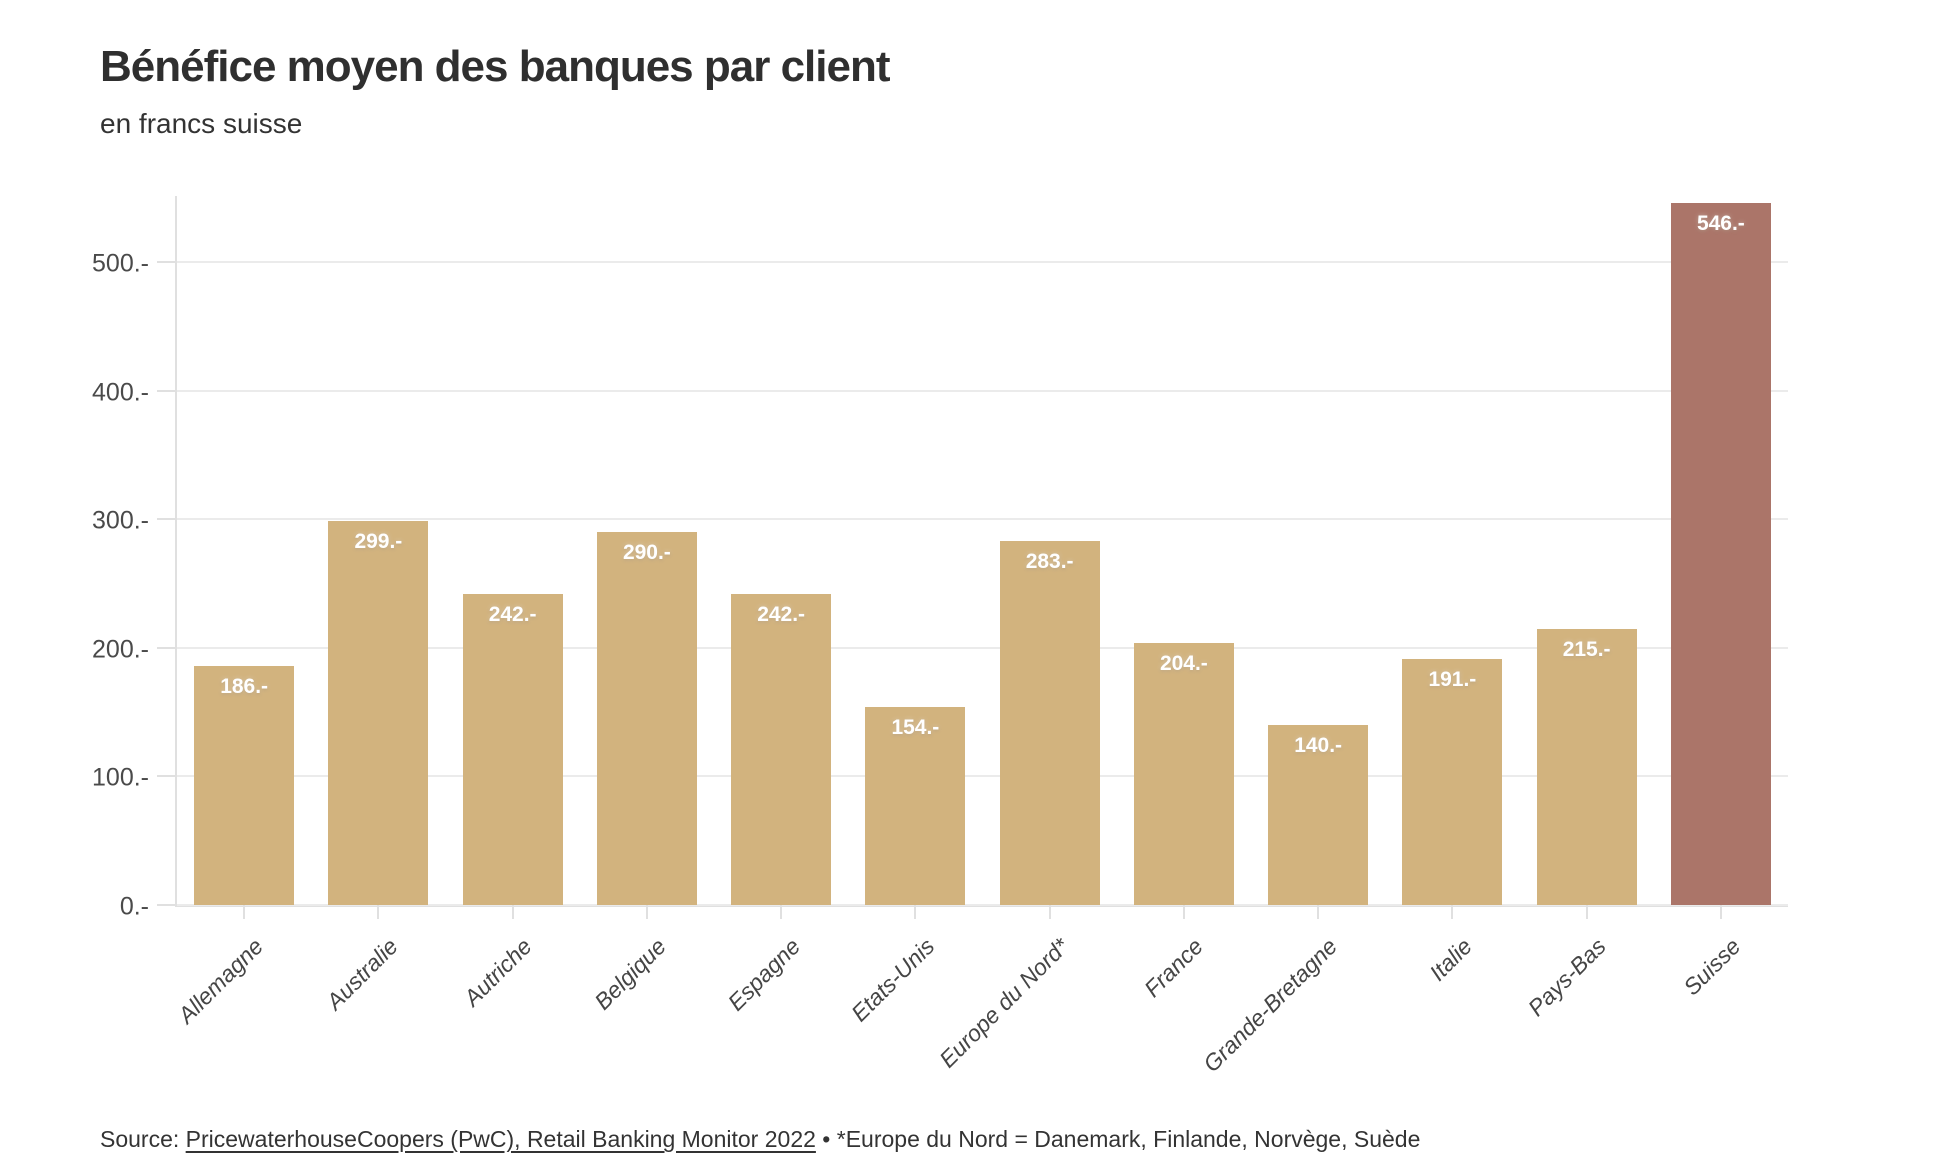 The width and height of the screenshot is (1933, 1169). I want to click on y-axis-label-500: 500.-, so click(120, 263).